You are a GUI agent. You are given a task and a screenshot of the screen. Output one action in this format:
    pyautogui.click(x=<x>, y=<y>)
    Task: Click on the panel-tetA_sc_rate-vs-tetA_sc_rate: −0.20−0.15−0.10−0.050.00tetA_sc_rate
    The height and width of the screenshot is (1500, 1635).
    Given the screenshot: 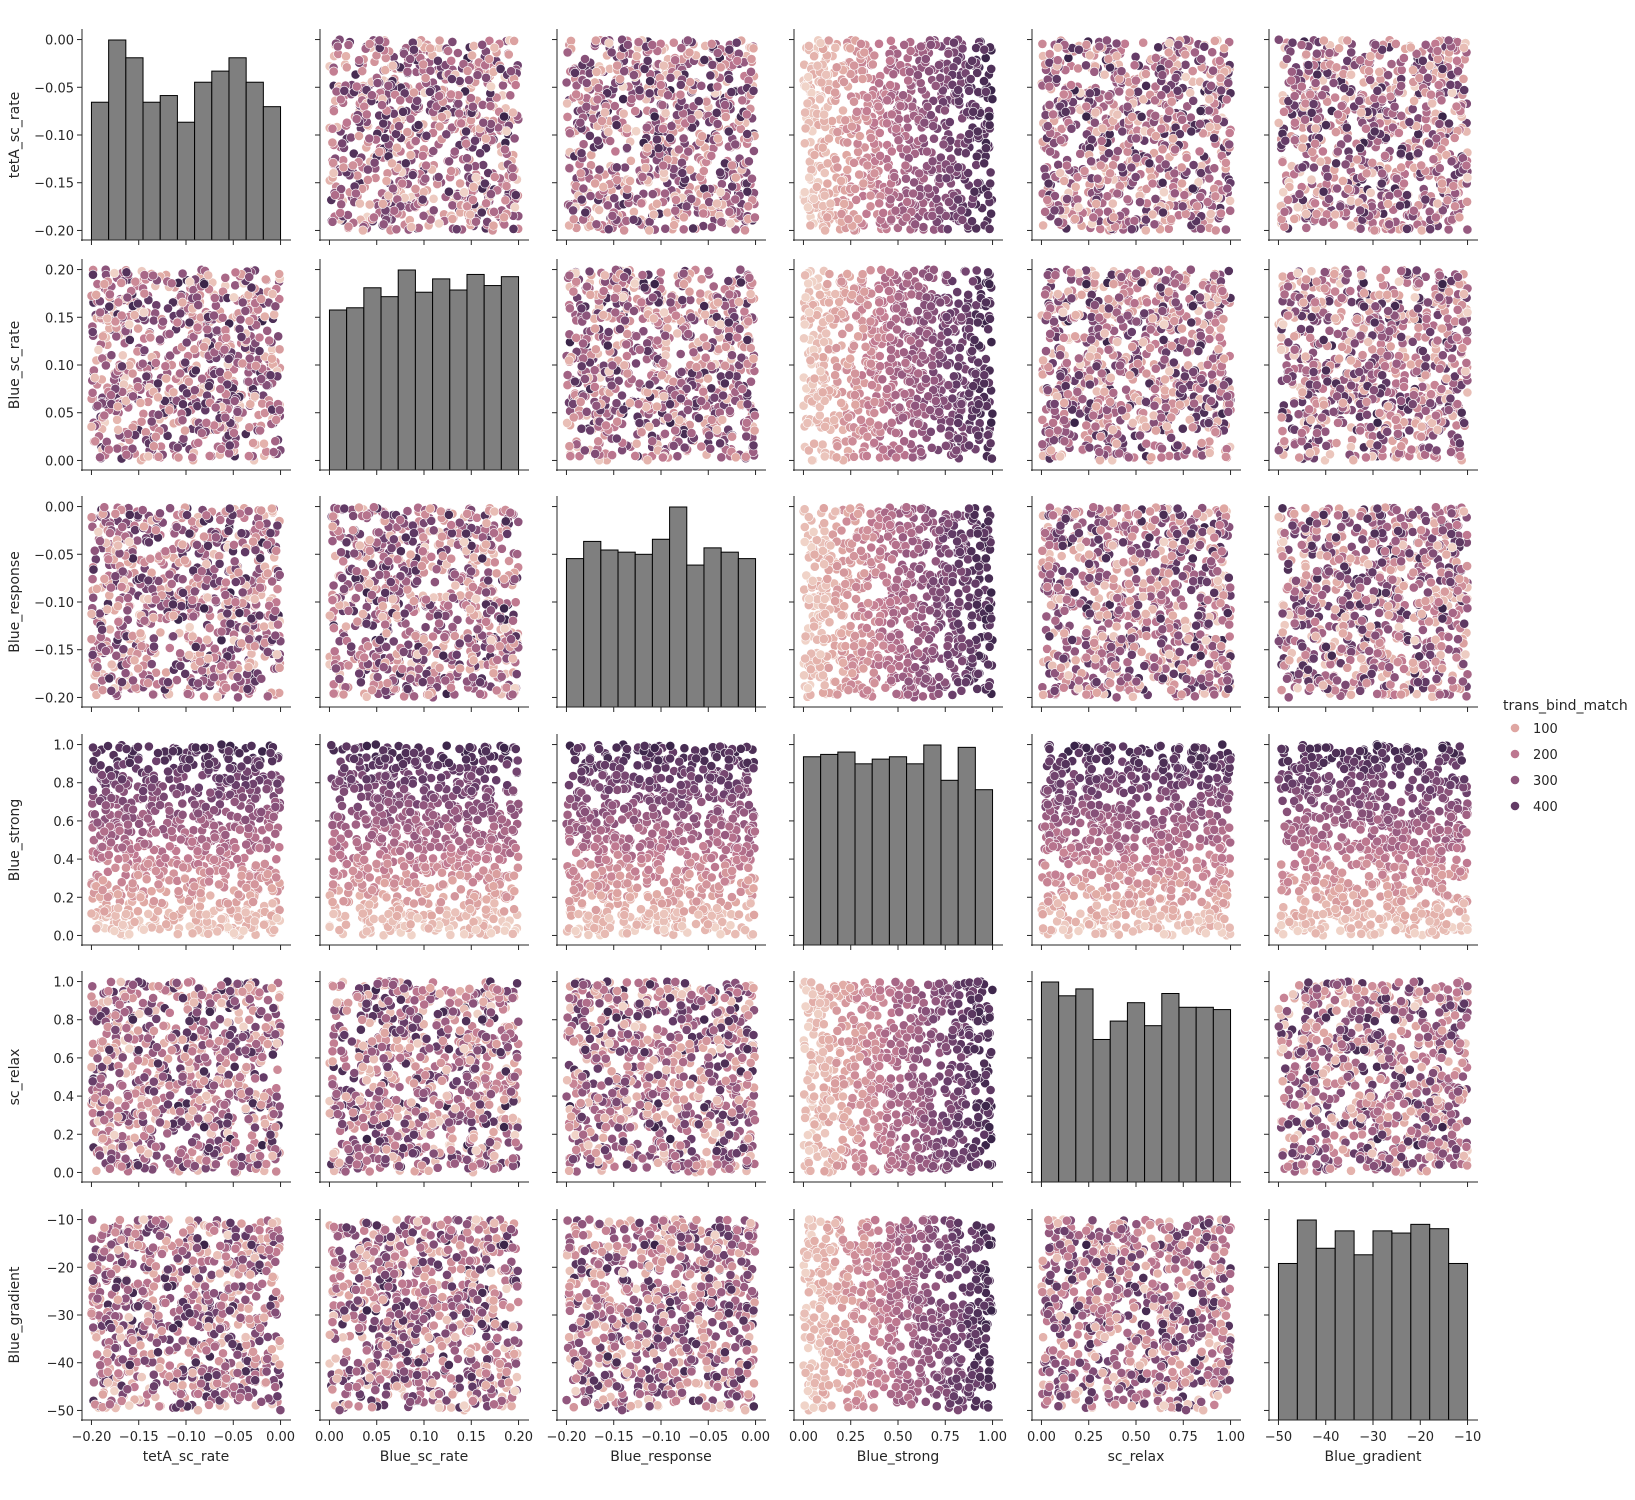 What is the action you would take?
    pyautogui.click(x=149, y=137)
    